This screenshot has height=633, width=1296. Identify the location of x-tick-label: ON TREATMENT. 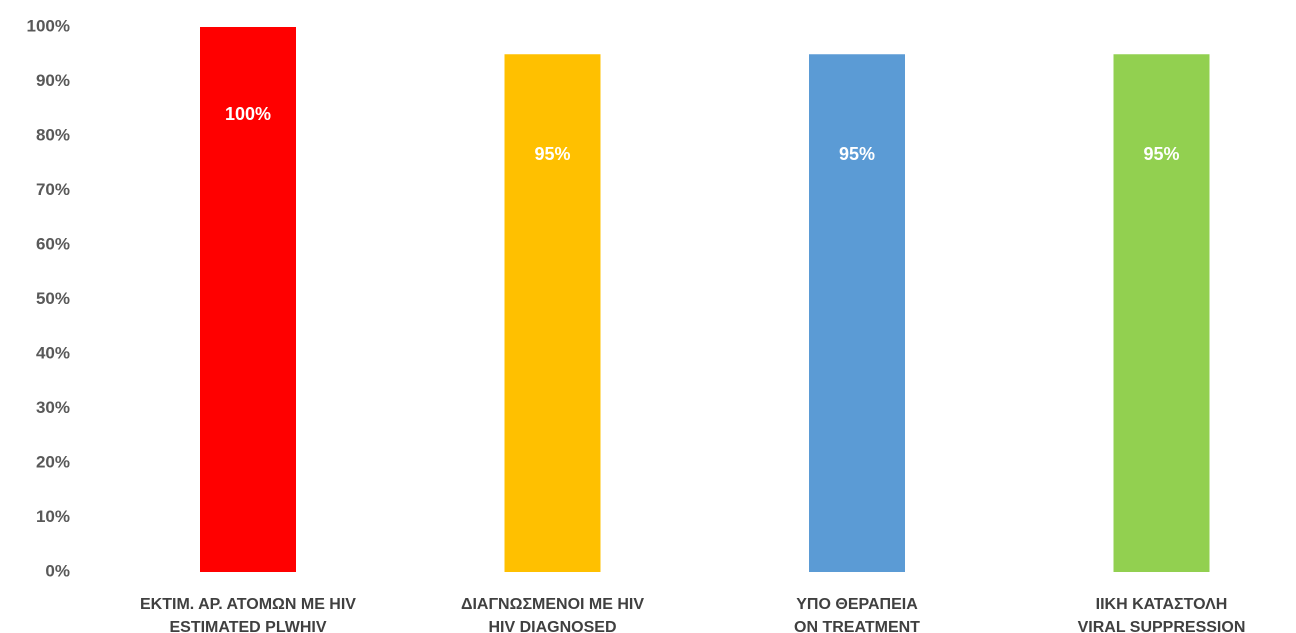
(857, 626).